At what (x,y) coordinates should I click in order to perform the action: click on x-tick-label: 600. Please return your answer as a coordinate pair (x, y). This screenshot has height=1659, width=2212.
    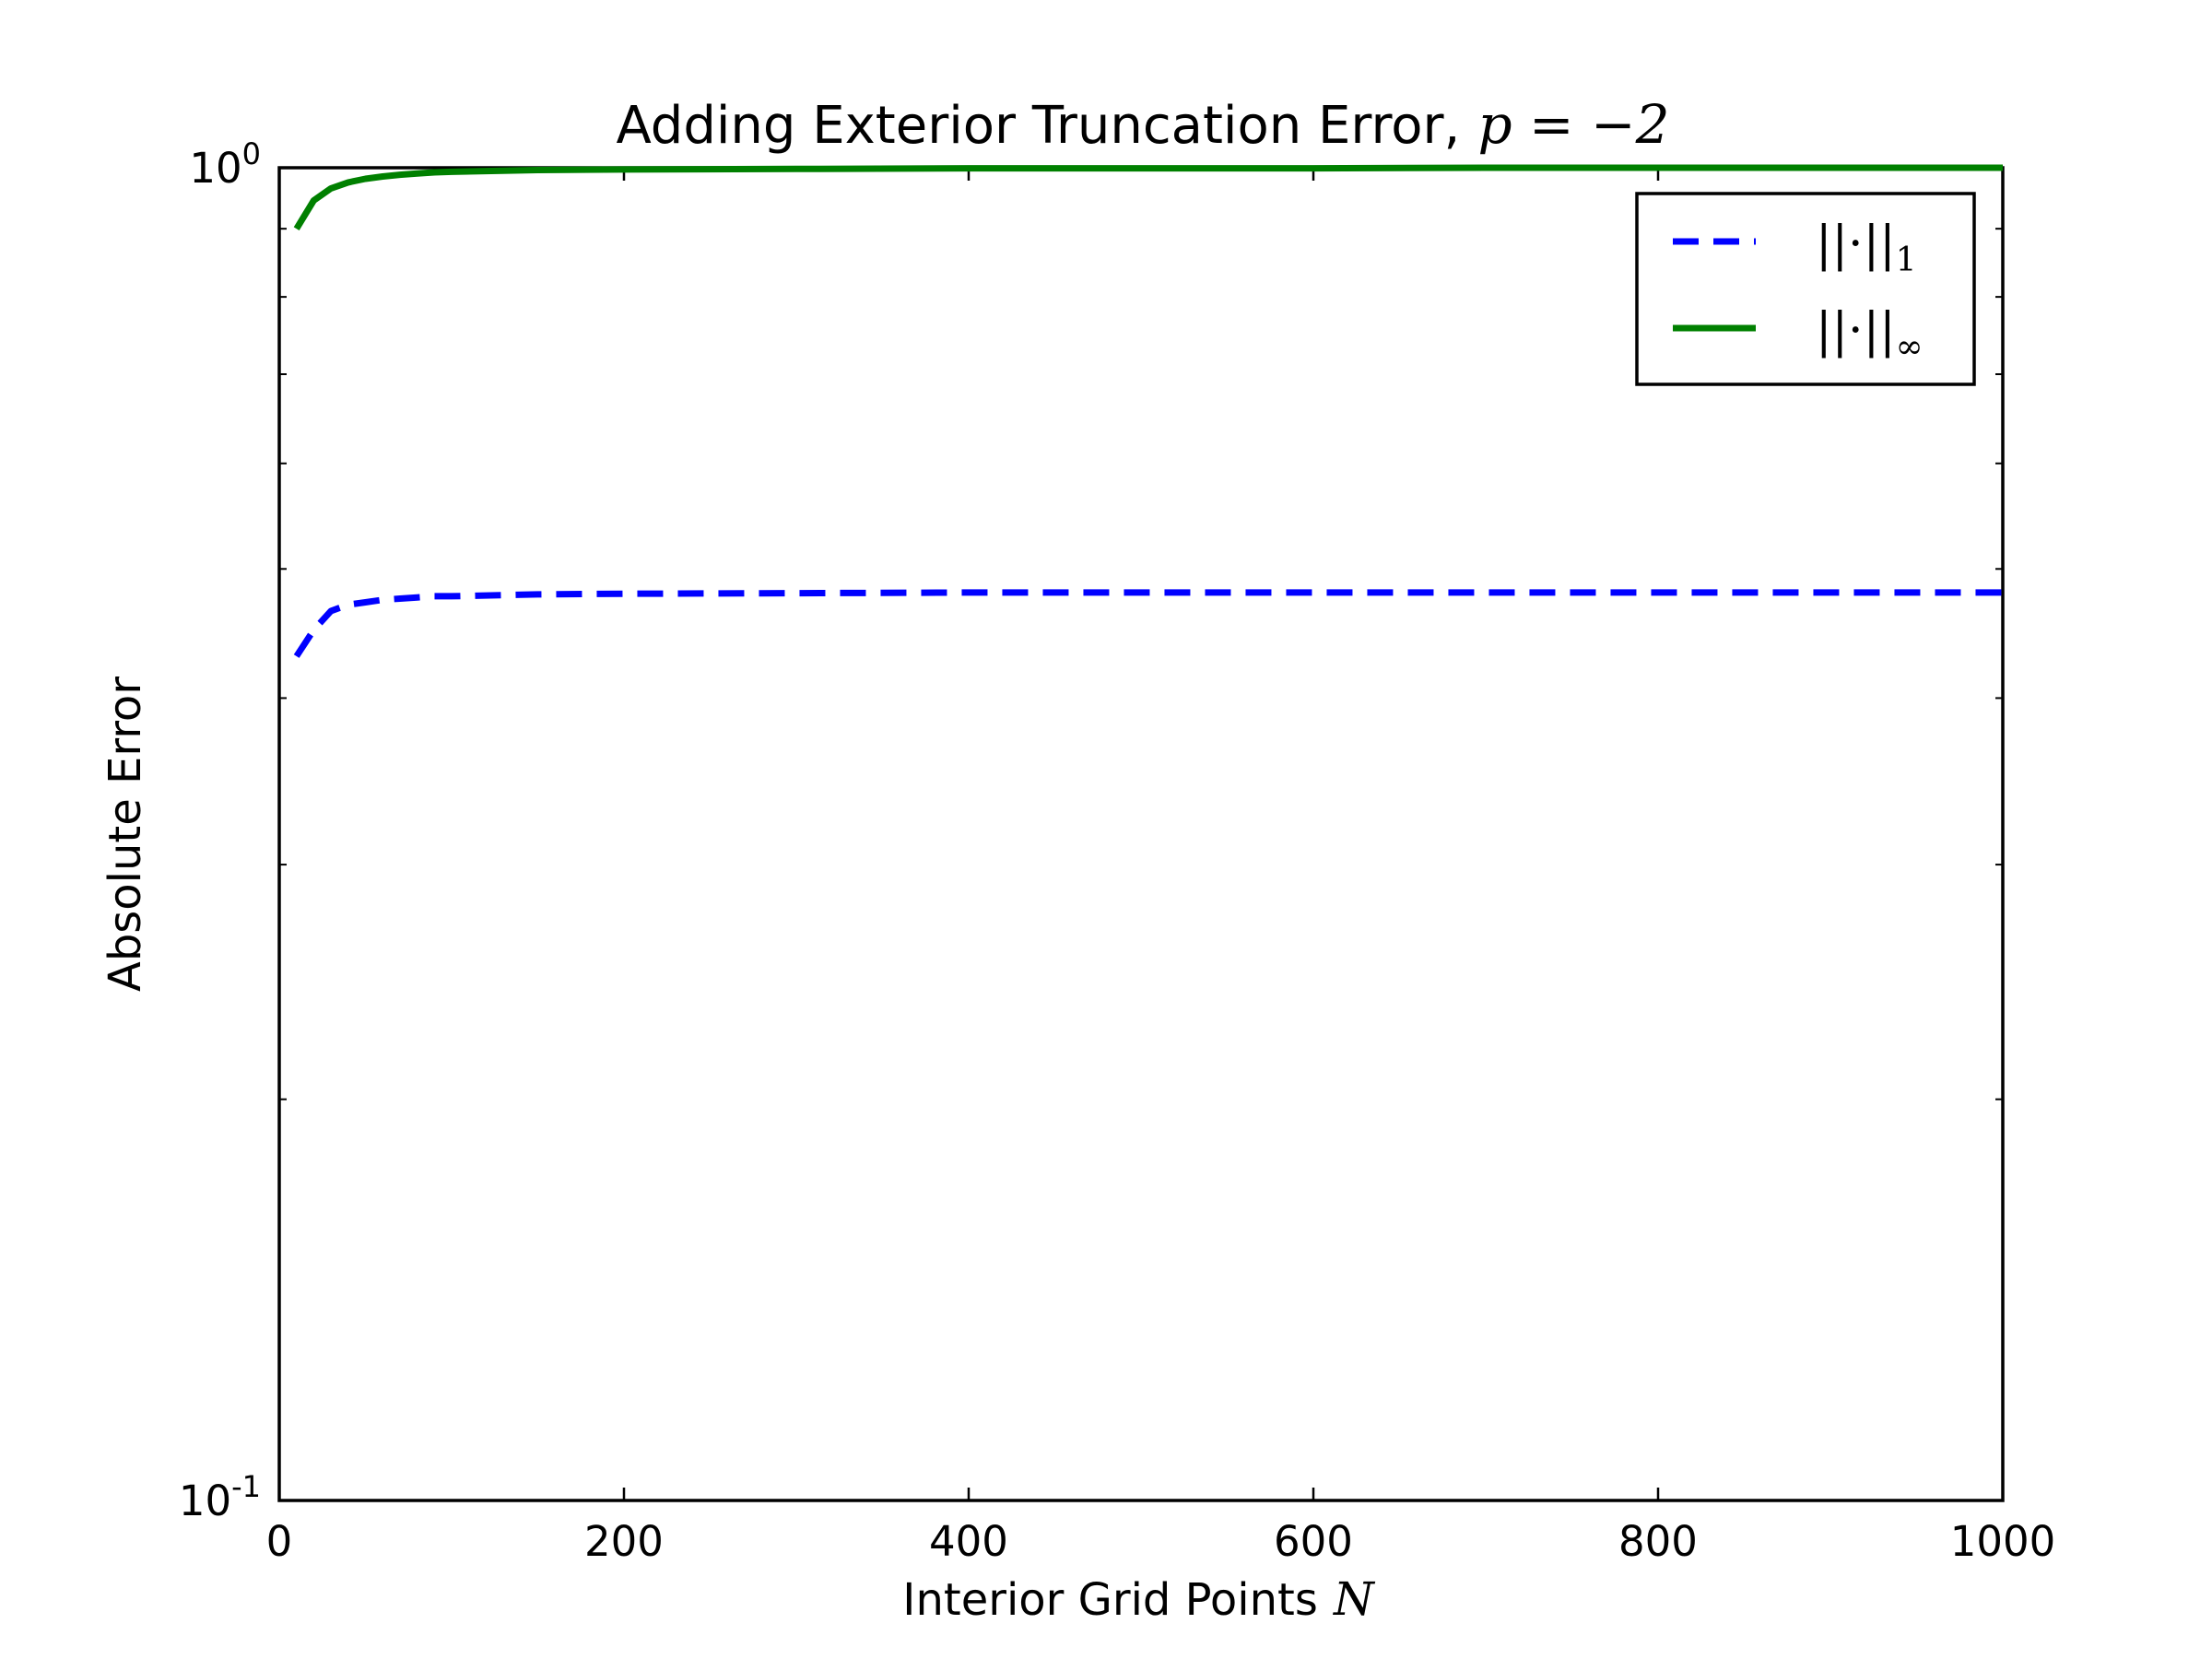
    Looking at the image, I should click on (1313, 1541).